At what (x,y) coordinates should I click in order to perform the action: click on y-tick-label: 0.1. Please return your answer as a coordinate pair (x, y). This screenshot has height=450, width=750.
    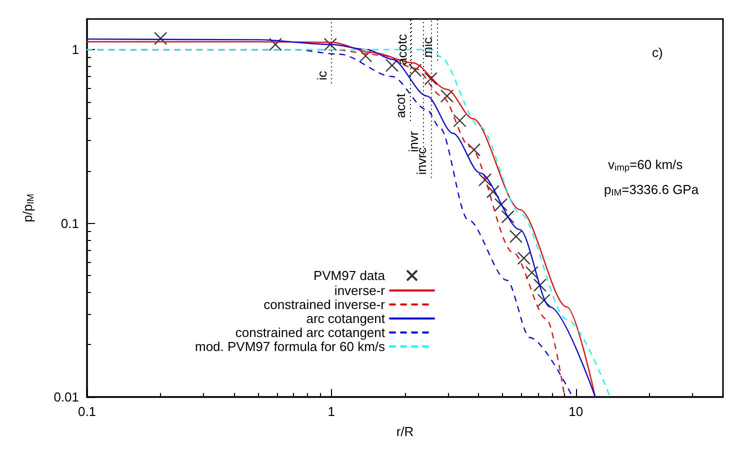
    Looking at the image, I should click on (69, 223).